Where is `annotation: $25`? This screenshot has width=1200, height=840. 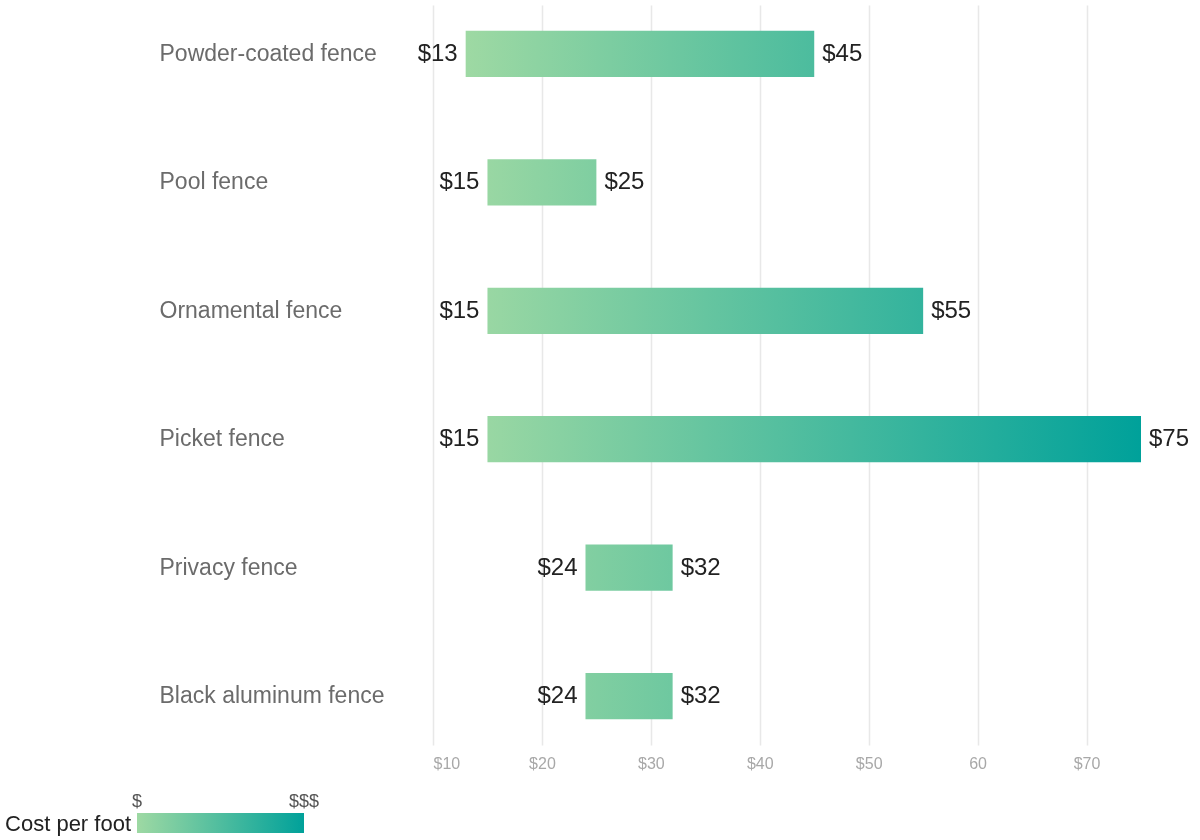
annotation: $25 is located at coordinates (624, 181).